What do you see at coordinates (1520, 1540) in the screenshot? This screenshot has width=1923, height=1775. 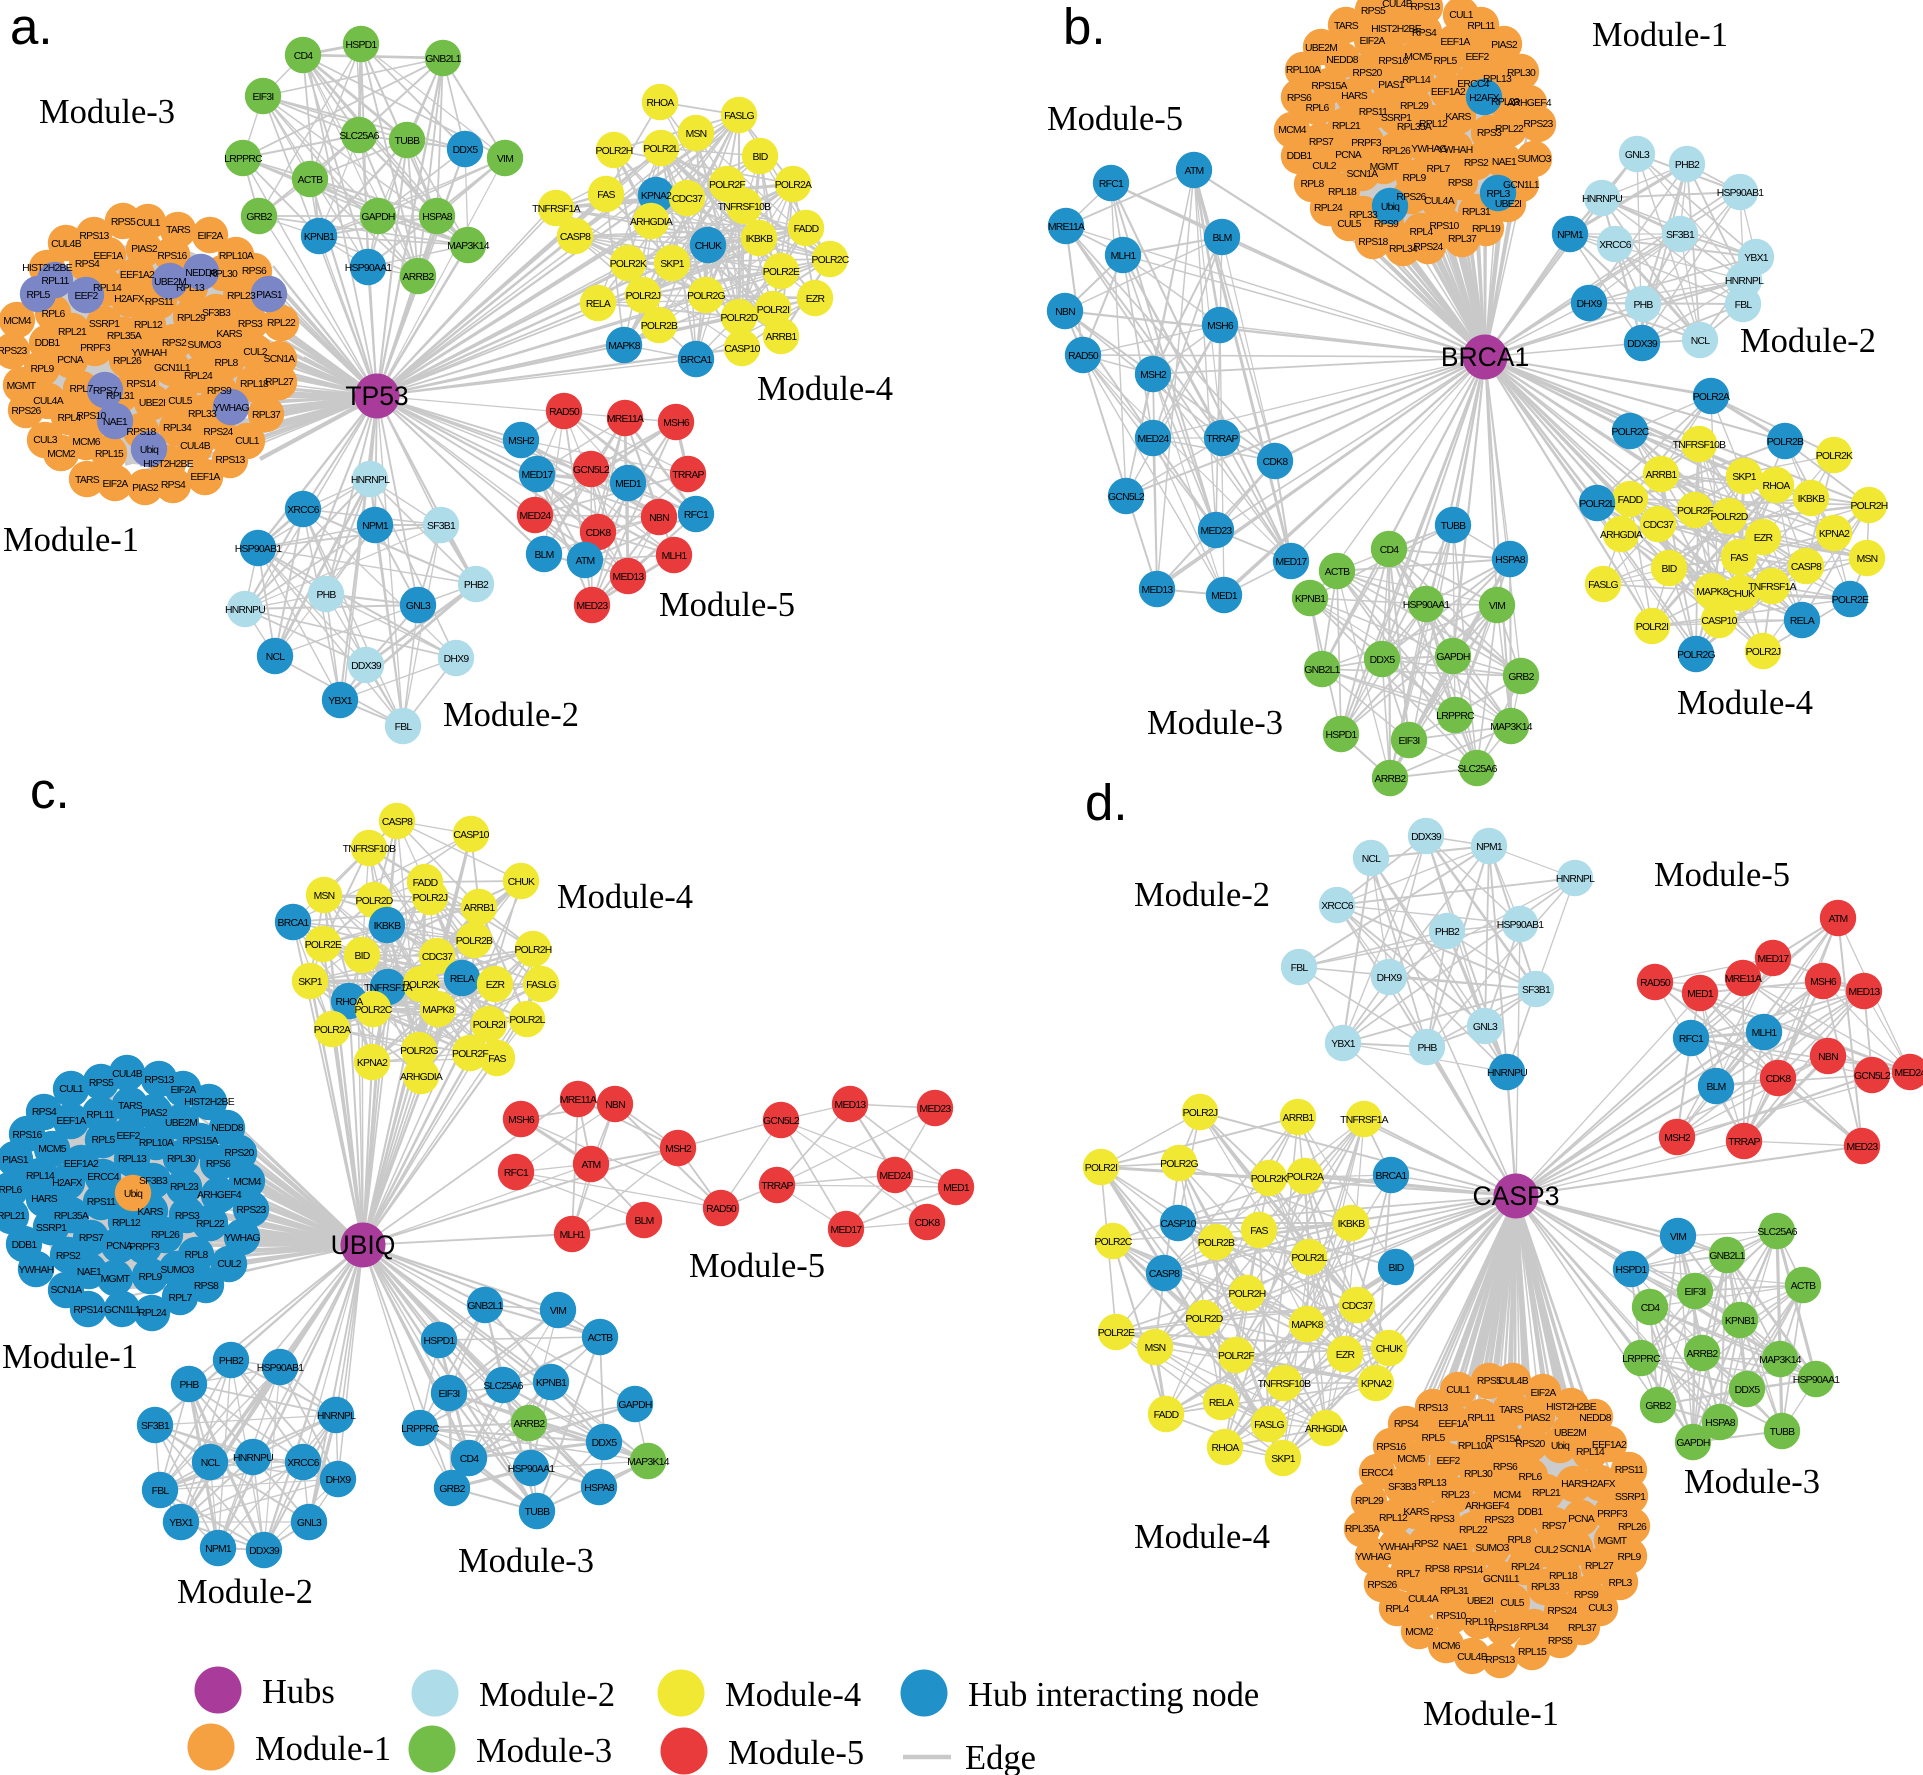 I see `svg-text: RPL8` at bounding box center [1520, 1540].